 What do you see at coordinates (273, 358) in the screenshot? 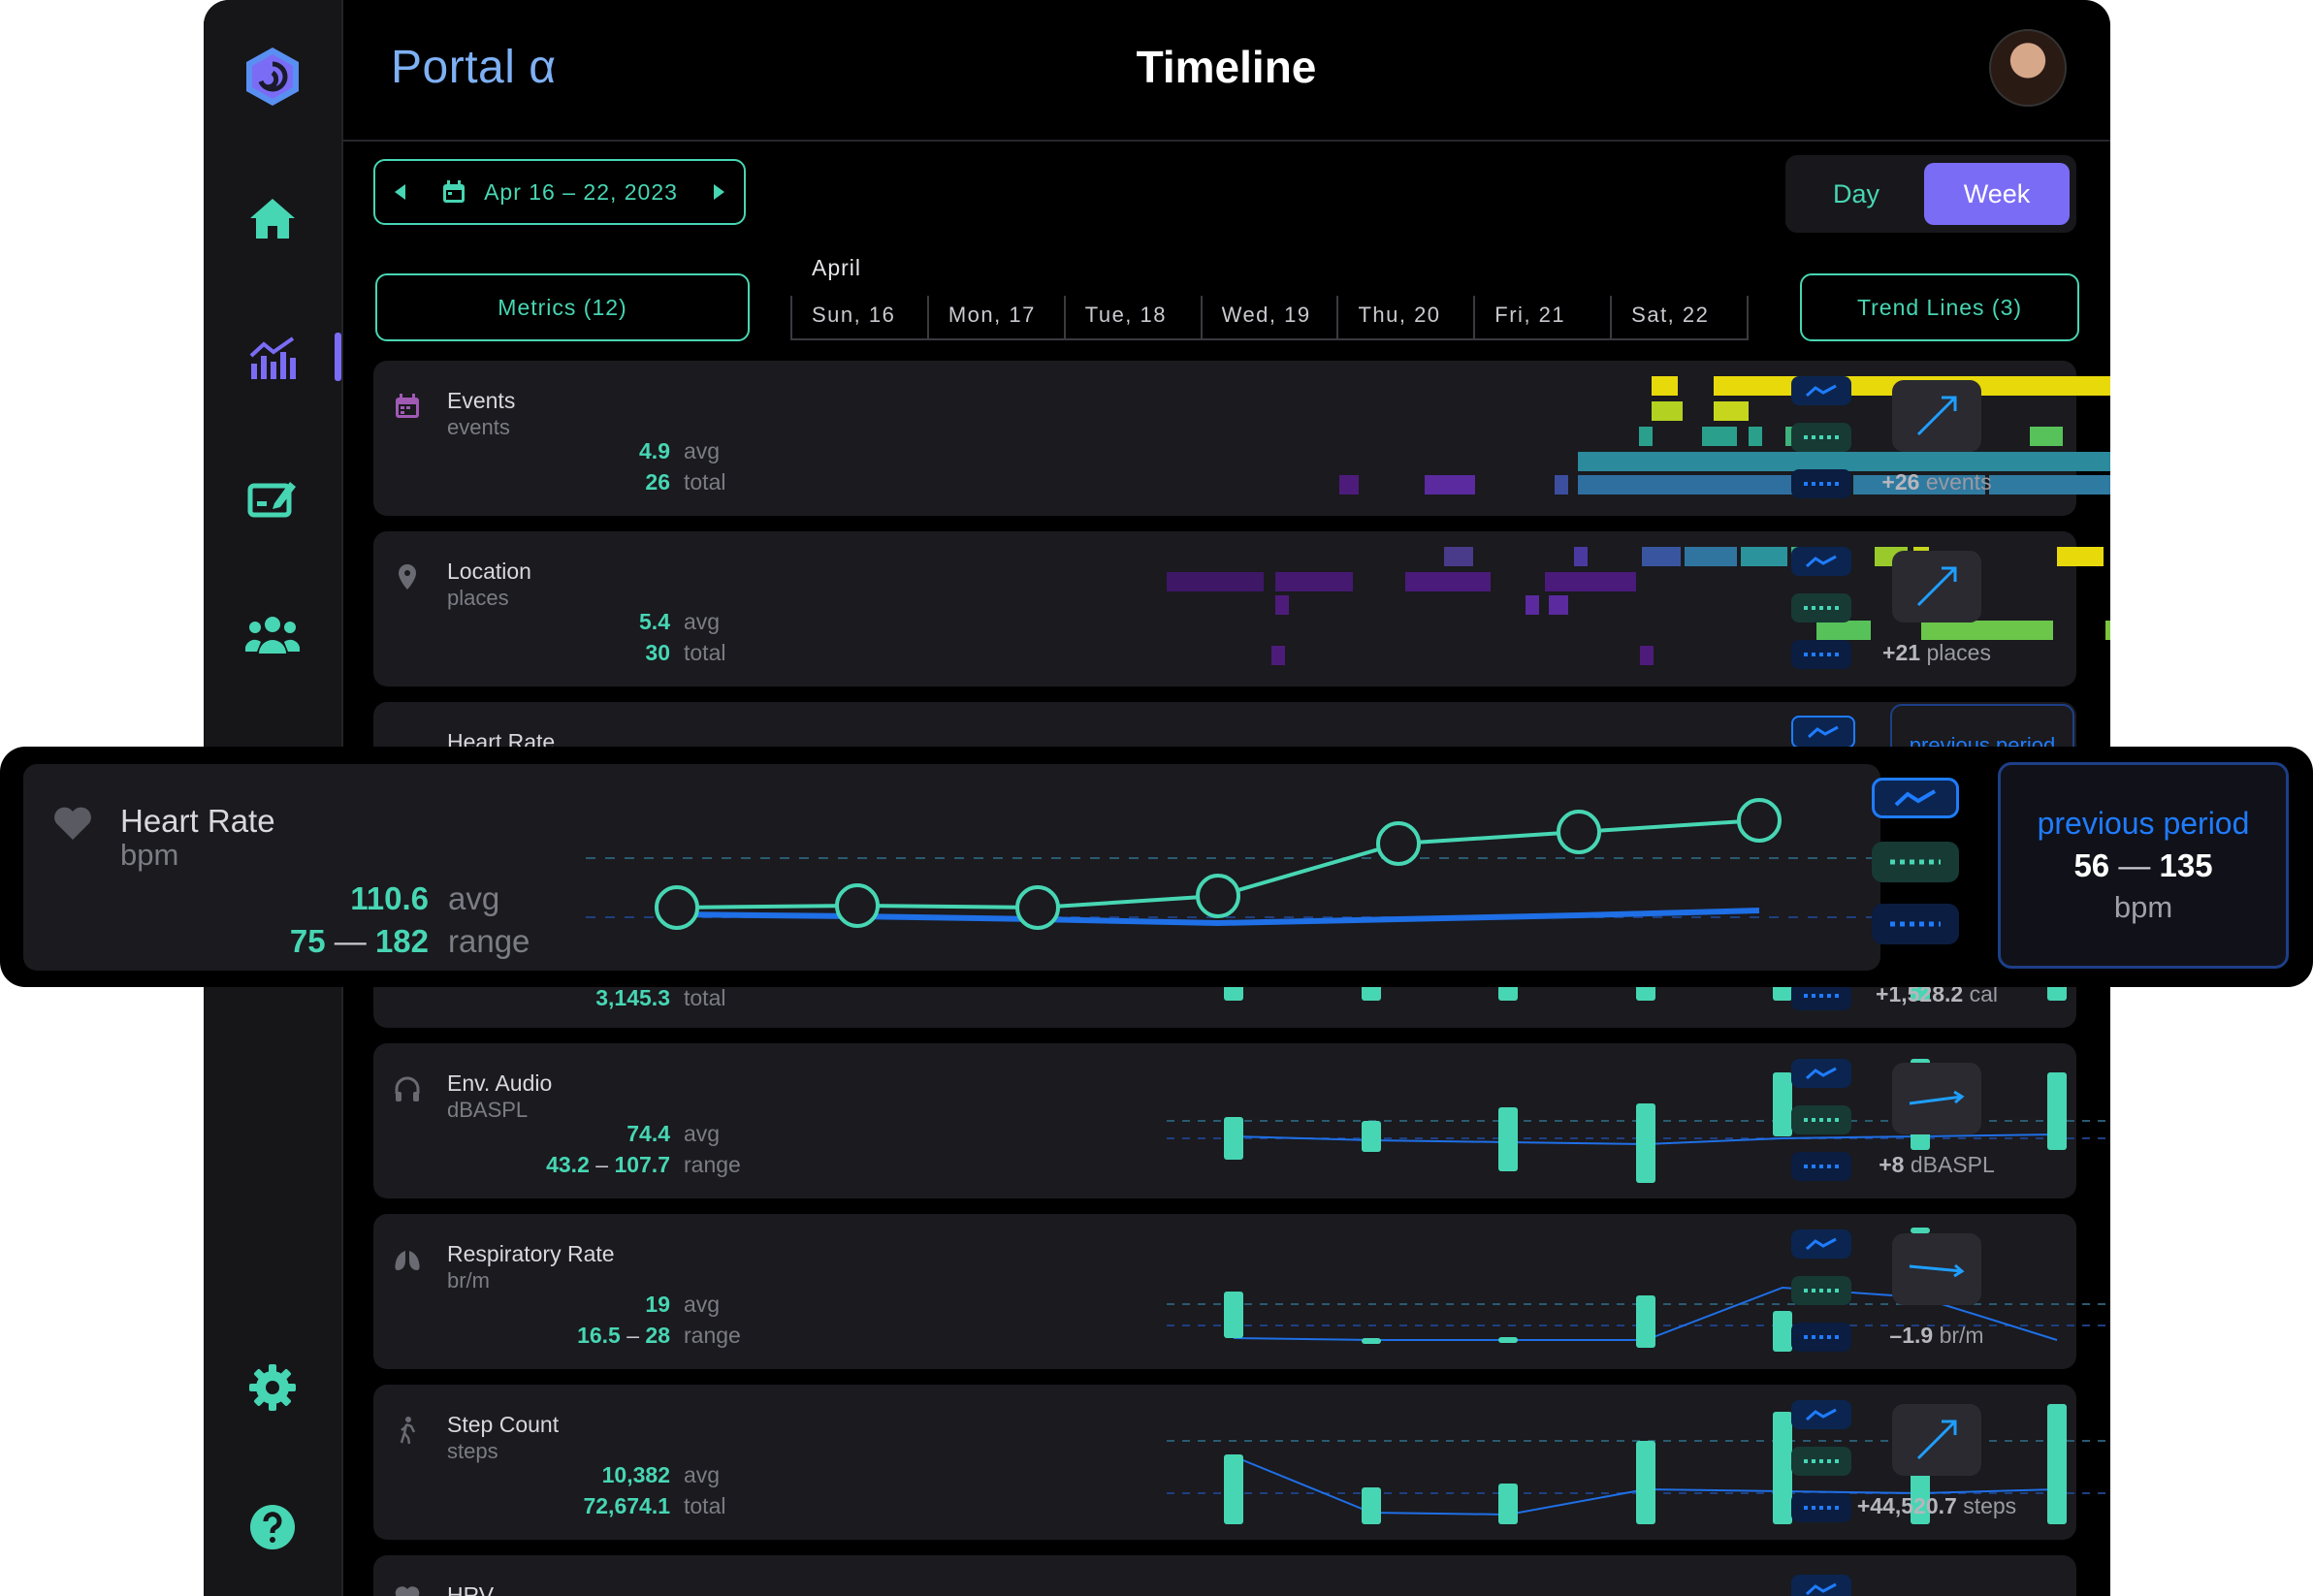
I see `chart-icon` at bounding box center [273, 358].